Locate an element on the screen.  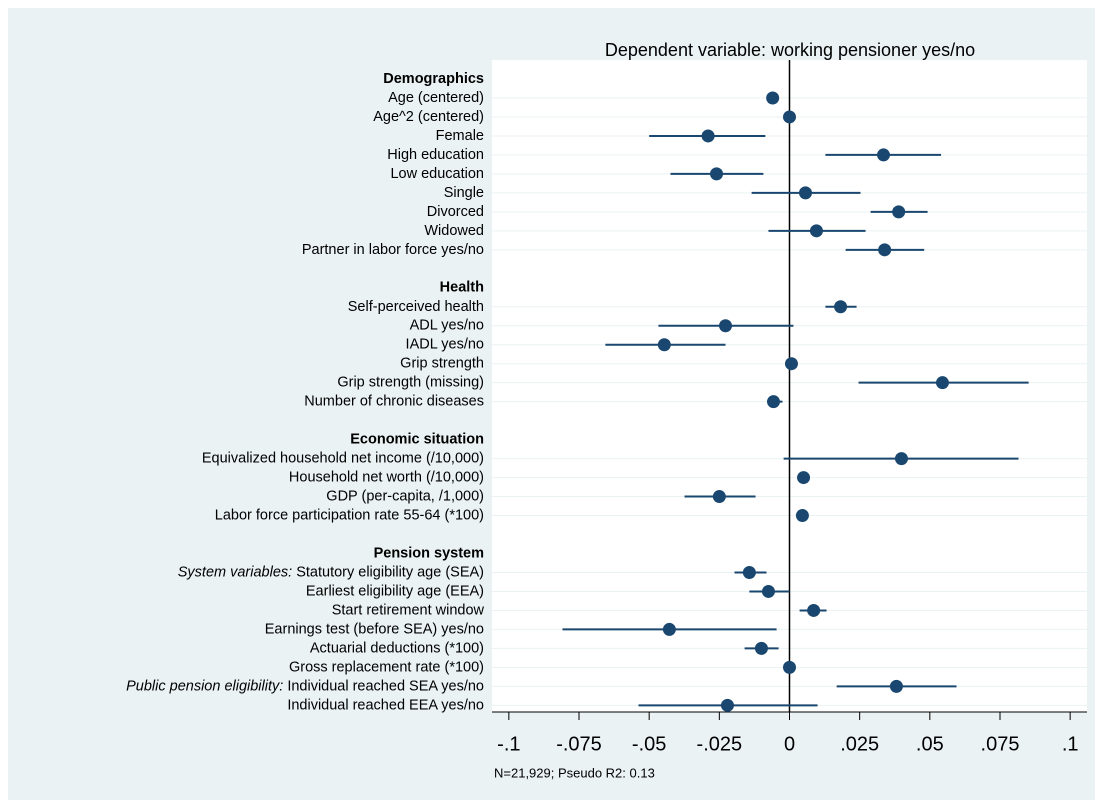
group-header: Demographics is located at coordinates (433, 79).